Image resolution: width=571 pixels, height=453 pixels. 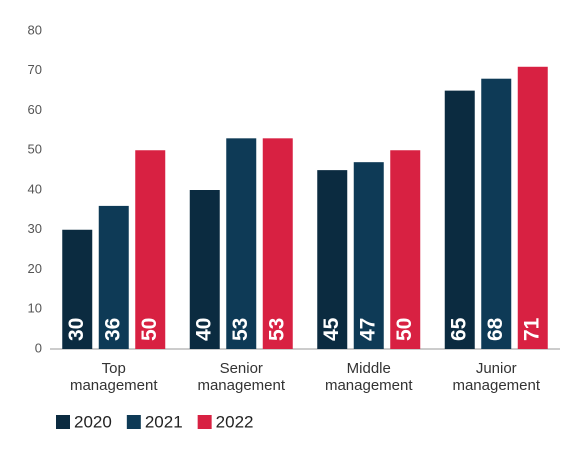 I want to click on value-label: 30, so click(x=76, y=329).